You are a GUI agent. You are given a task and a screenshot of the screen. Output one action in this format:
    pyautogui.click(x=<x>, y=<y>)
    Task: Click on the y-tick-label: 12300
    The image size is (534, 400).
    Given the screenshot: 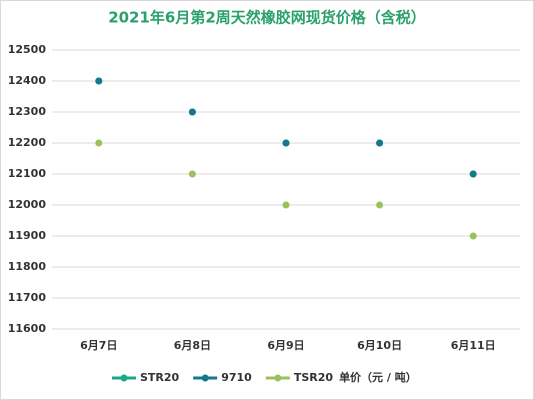 What is the action you would take?
    pyautogui.click(x=27, y=111)
    